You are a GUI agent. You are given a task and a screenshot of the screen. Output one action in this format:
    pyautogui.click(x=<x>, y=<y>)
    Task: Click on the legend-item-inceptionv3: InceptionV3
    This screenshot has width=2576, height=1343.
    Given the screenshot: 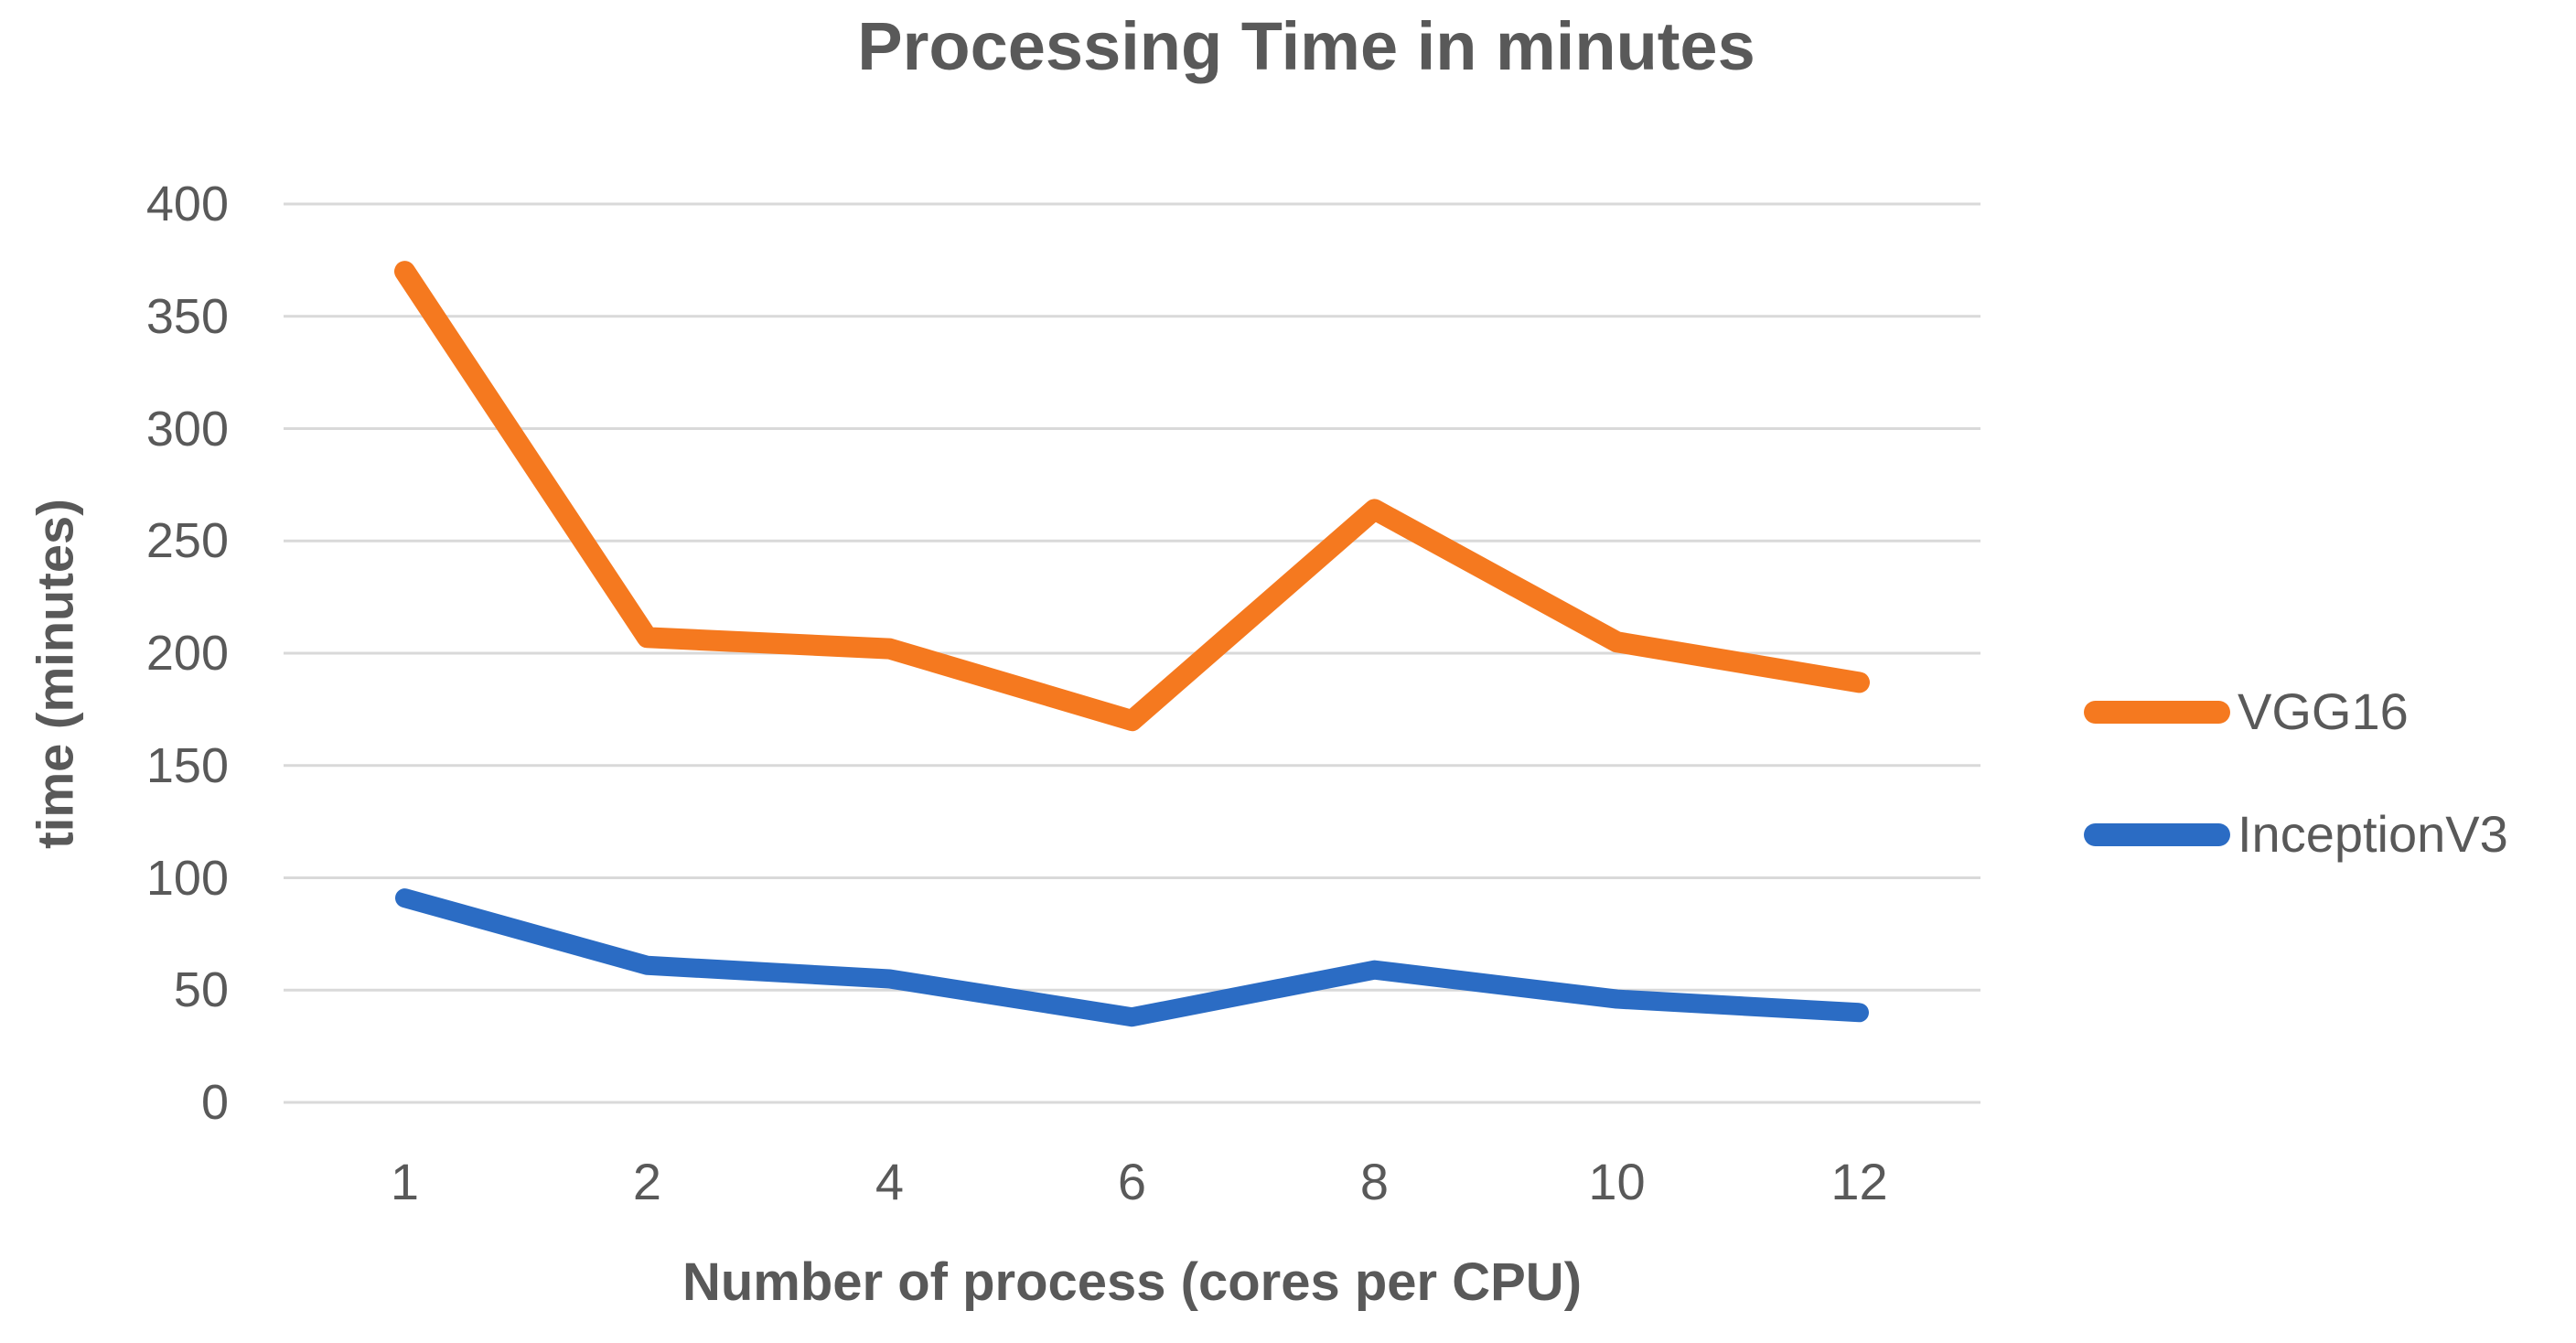 What is the action you would take?
    pyautogui.click(x=2296, y=834)
    